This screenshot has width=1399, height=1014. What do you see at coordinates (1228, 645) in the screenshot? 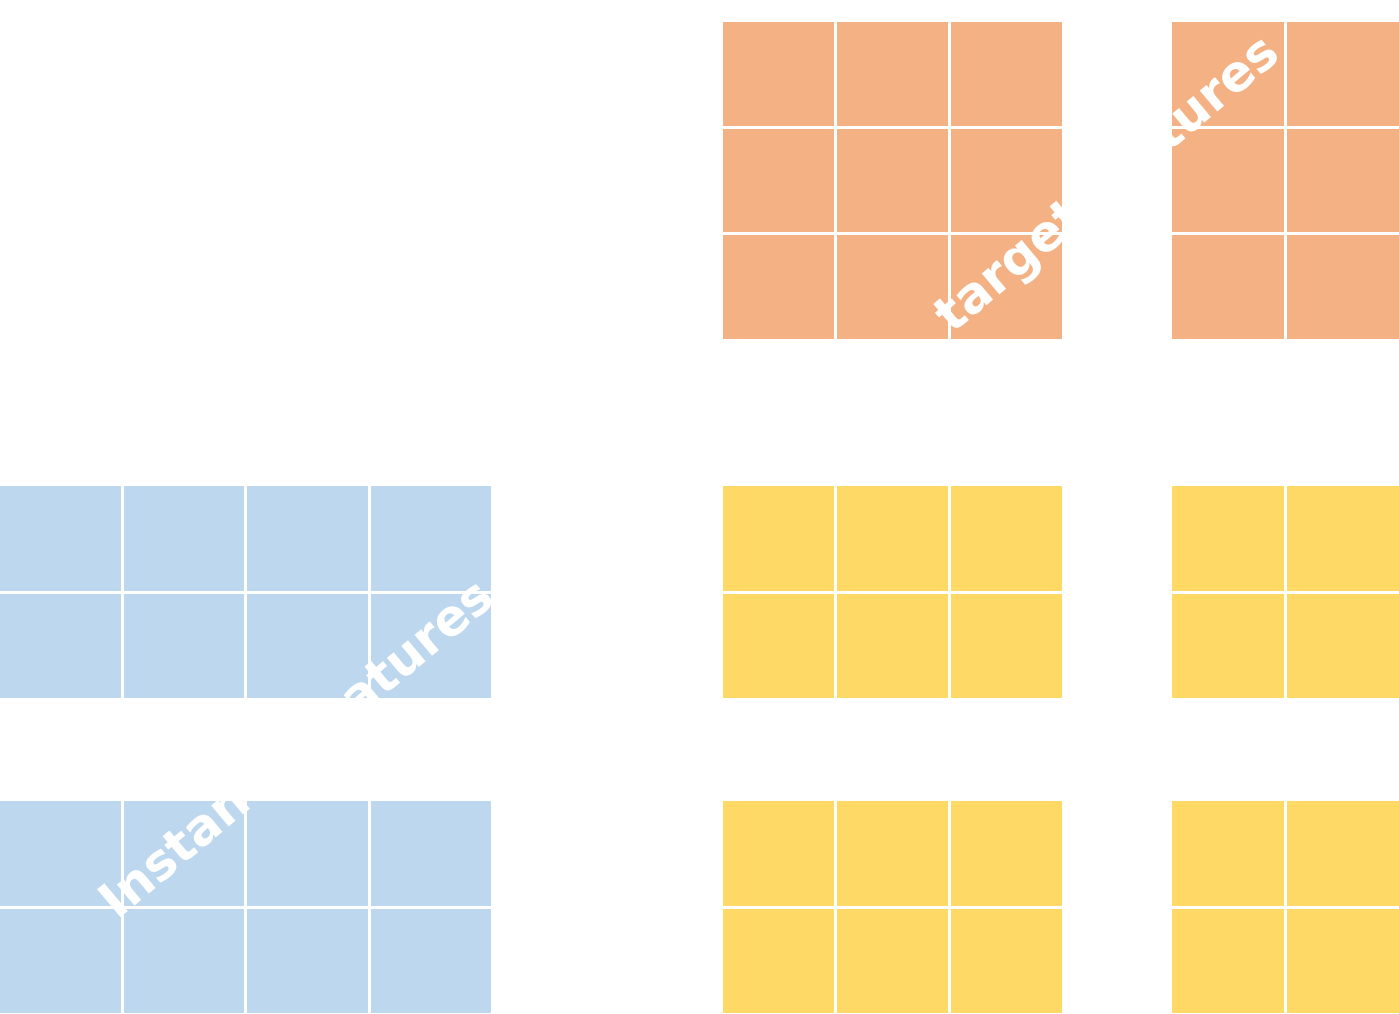
I see `yellow-grid-2-cell-r2-c1` at bounding box center [1228, 645].